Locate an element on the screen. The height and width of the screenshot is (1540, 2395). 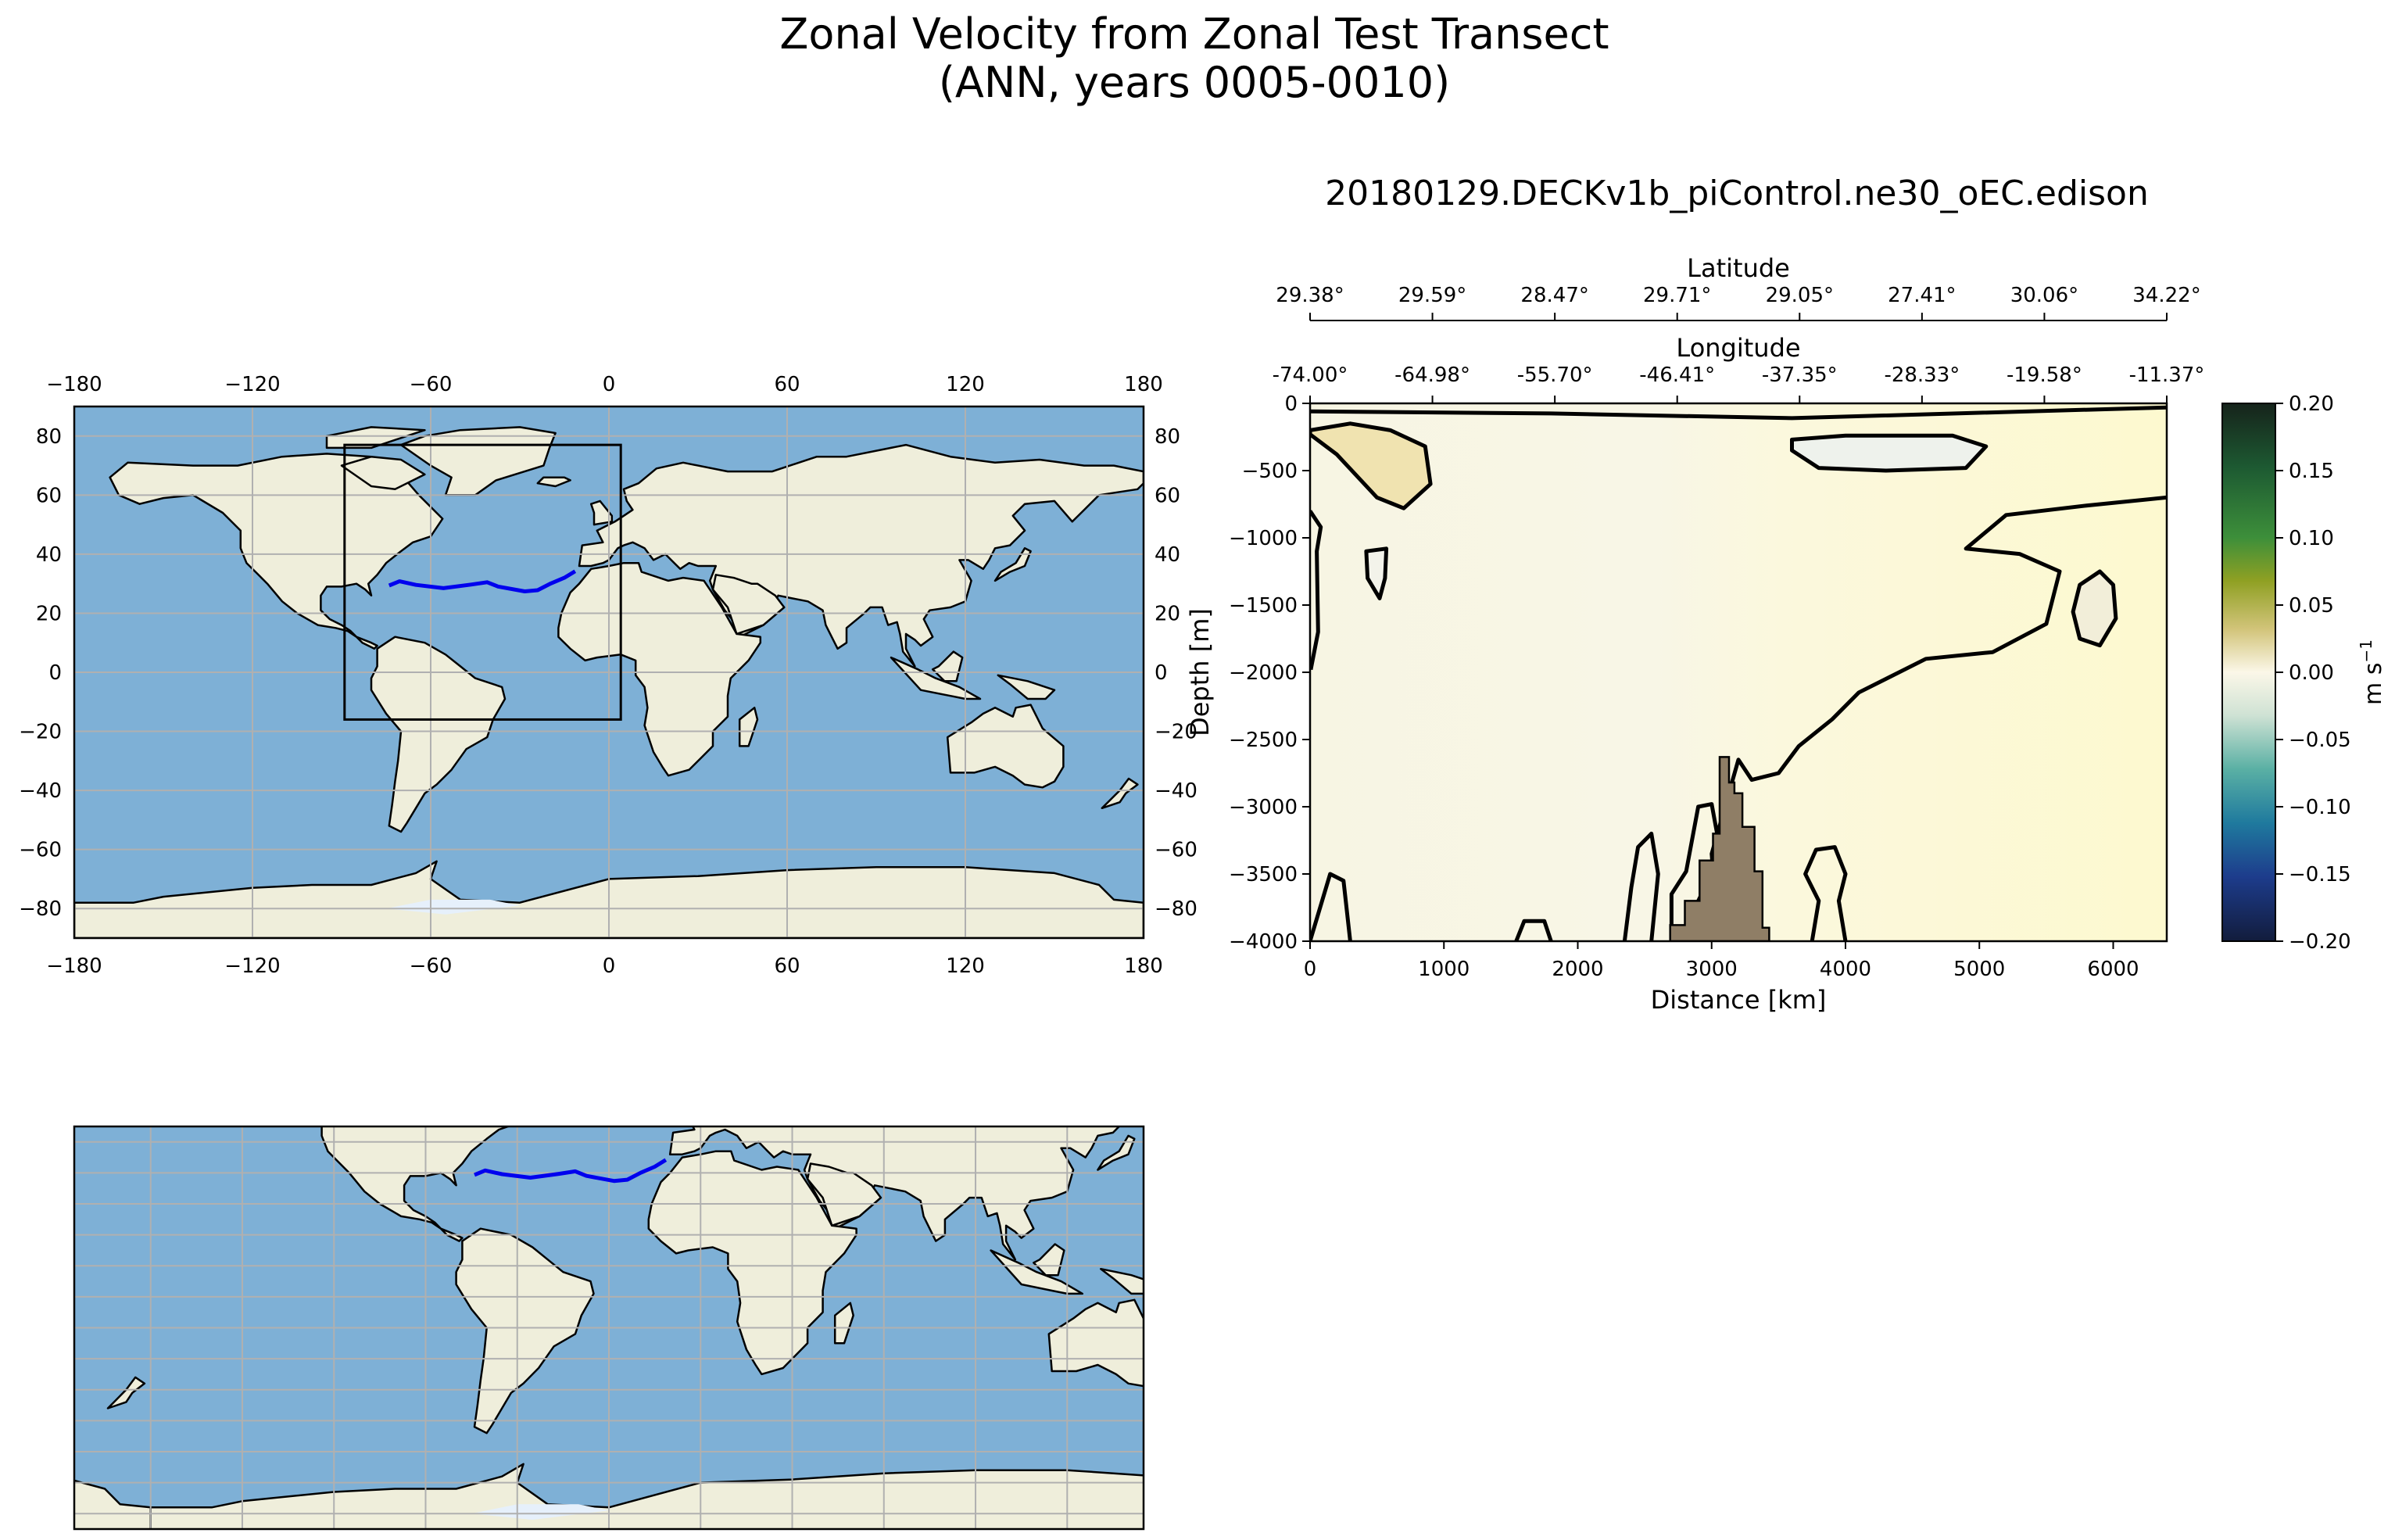
section-y-tick-label: −3000 is located at coordinates (1263, 807).